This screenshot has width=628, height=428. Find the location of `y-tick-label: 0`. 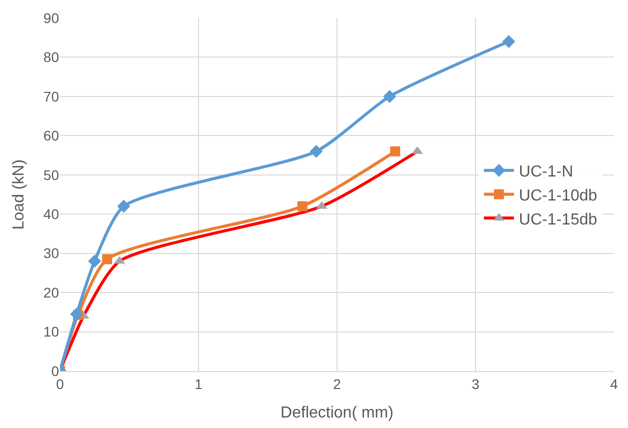

y-tick-label: 0 is located at coordinates (55, 370).